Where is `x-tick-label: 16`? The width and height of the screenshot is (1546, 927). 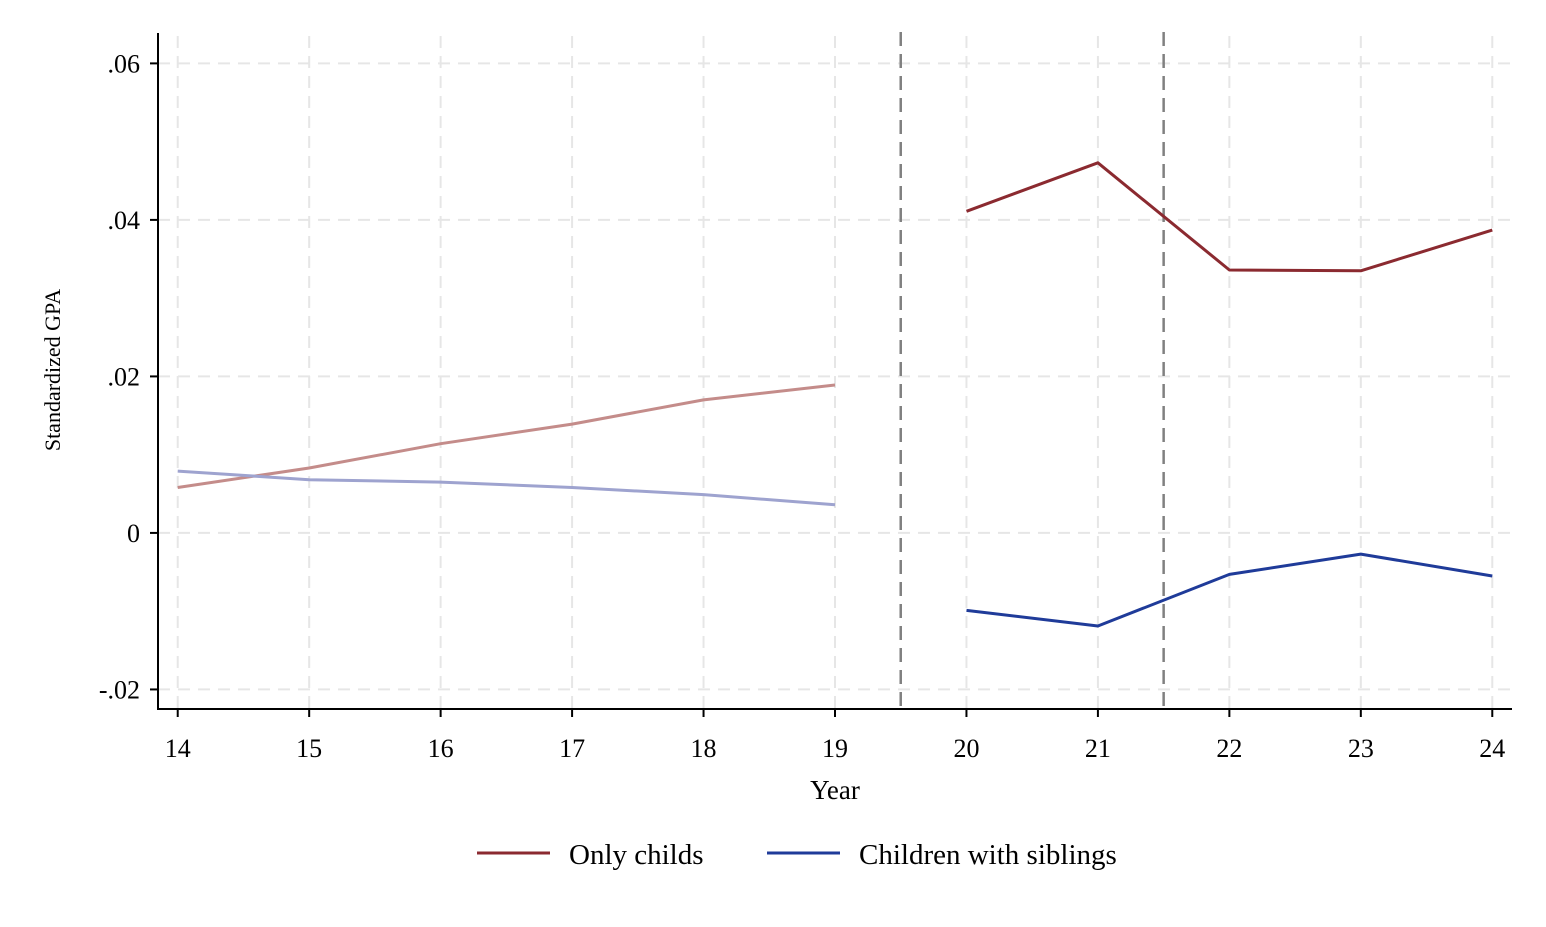
x-tick-label: 16 is located at coordinates (441, 748).